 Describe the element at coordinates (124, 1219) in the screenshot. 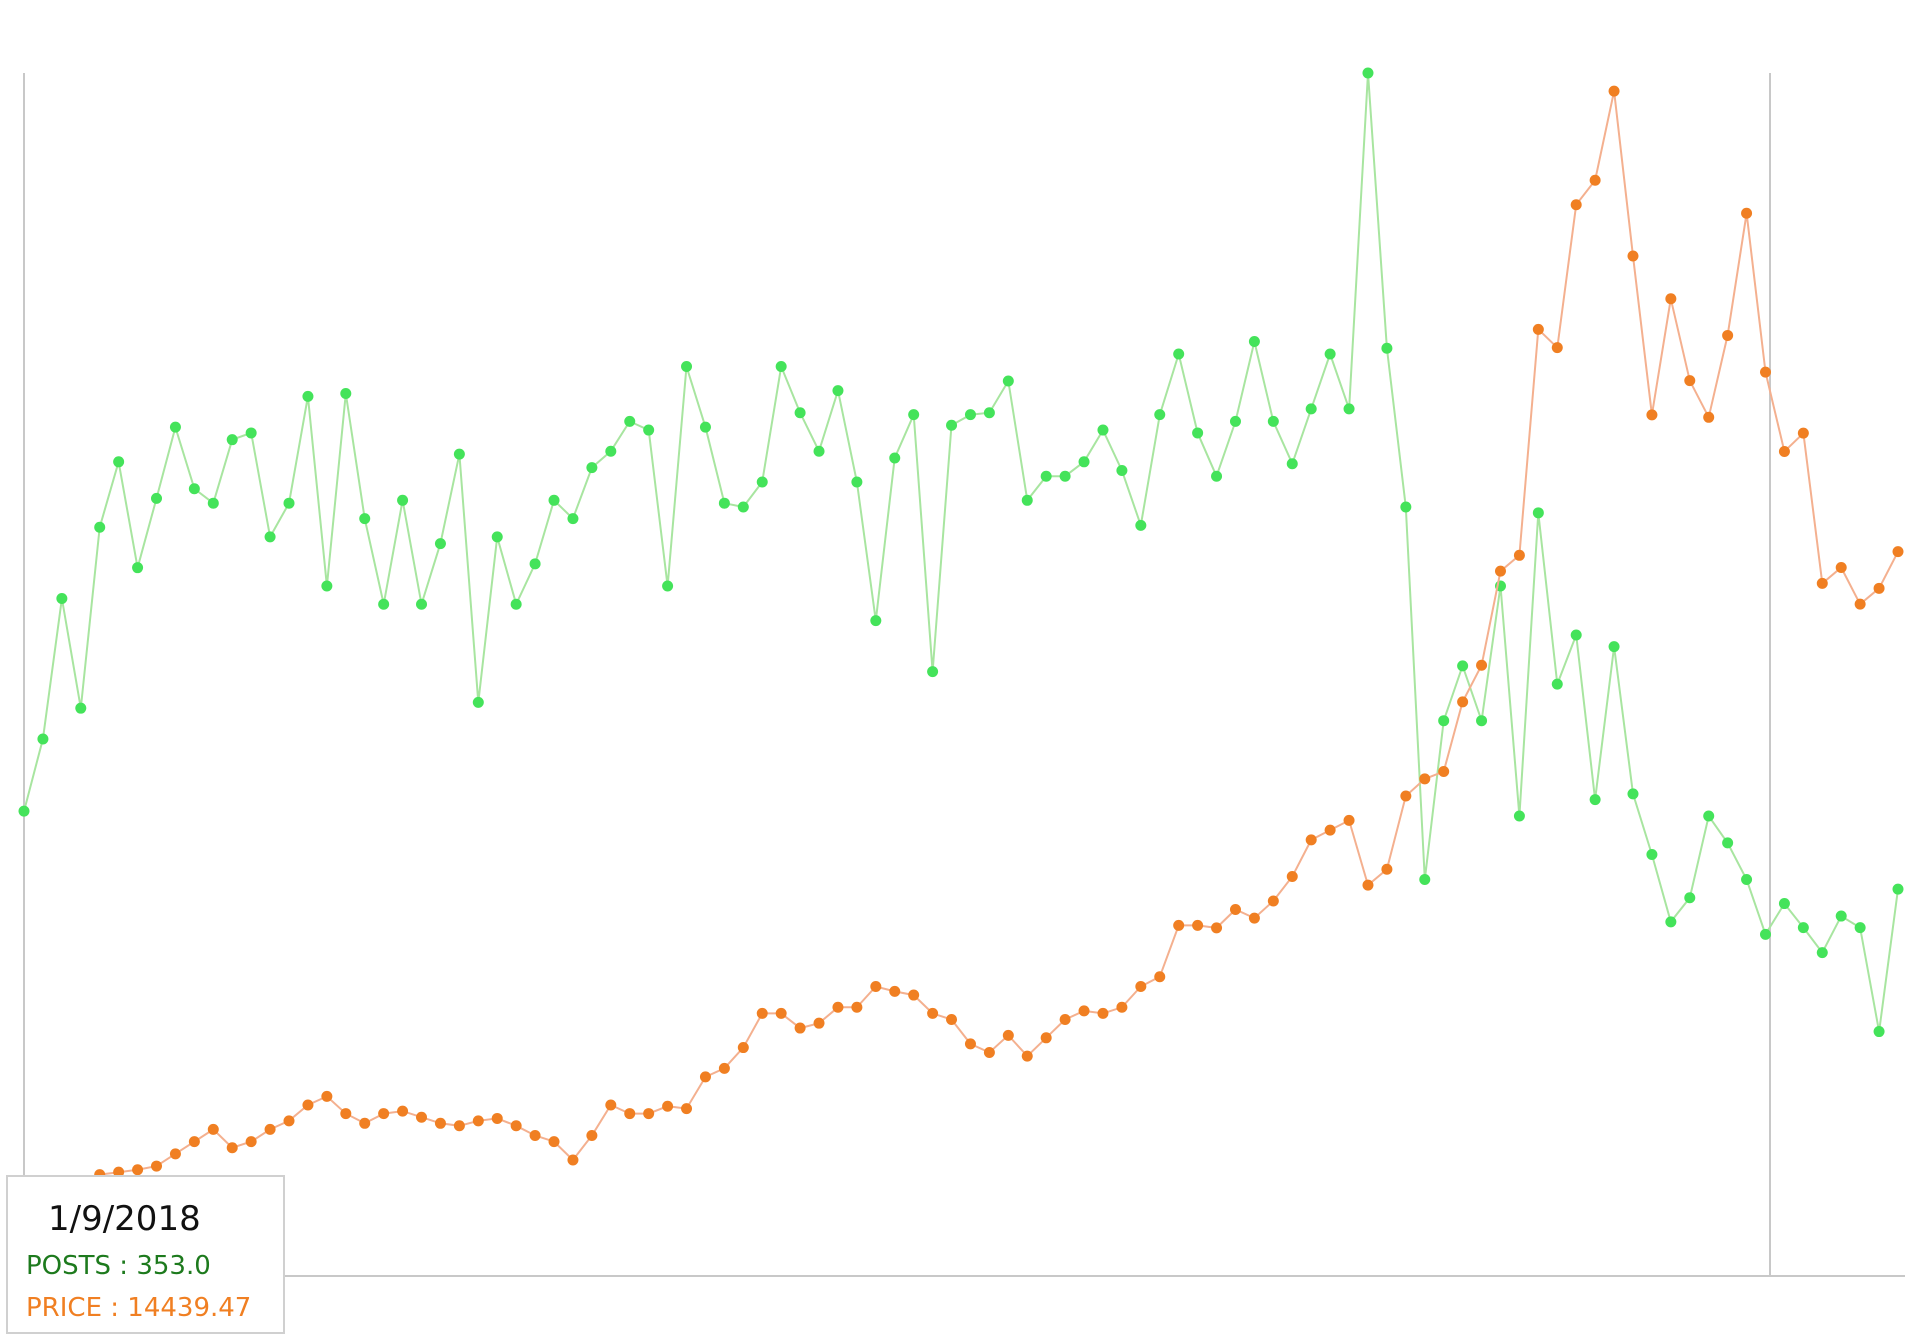

I see `tooltip-date: 1/9/2018` at that location.